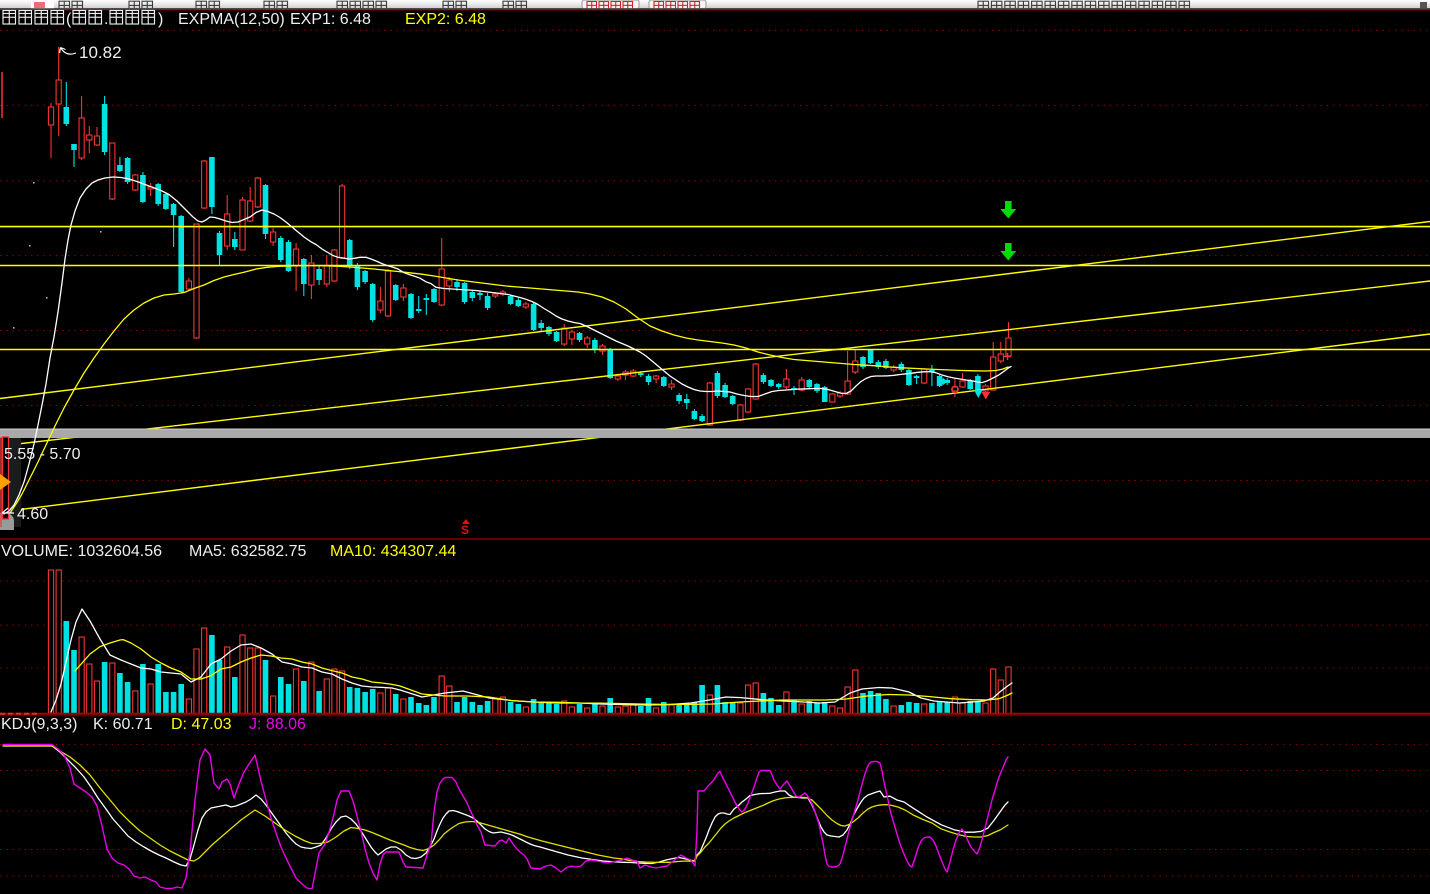  I want to click on svg-text: 10.82, so click(100, 52).